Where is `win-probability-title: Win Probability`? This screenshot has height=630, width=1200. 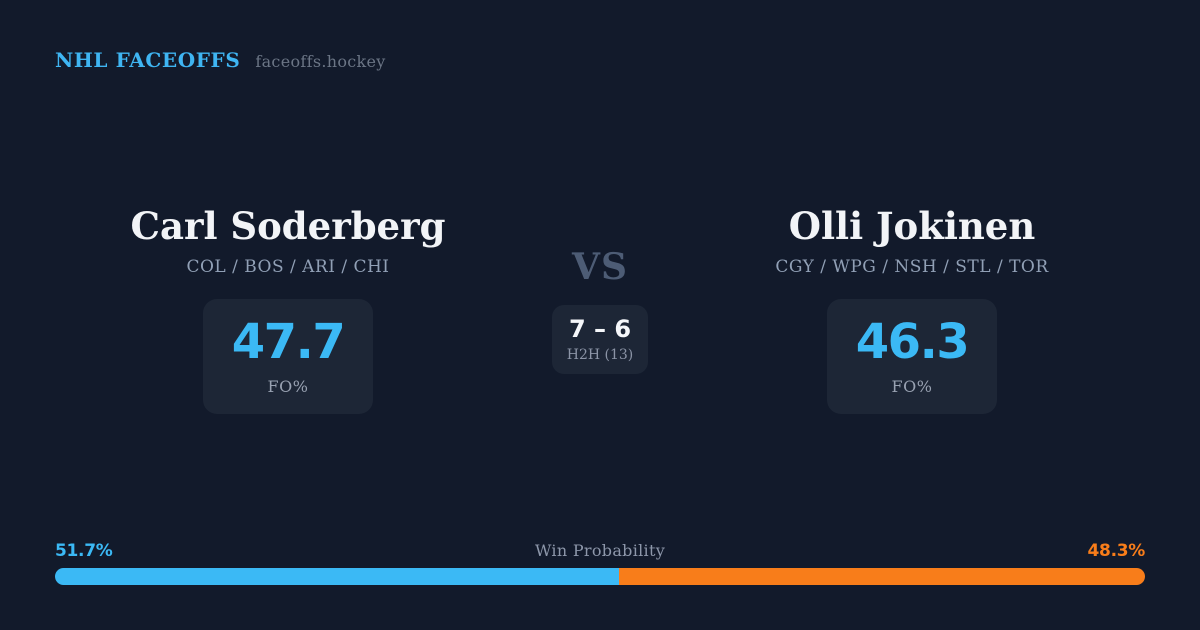
win-probability-title: Win Probability is located at coordinates (600, 550).